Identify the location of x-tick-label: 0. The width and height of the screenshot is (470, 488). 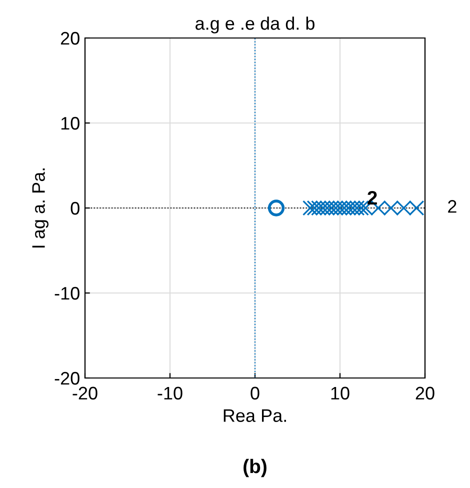
(255, 393).